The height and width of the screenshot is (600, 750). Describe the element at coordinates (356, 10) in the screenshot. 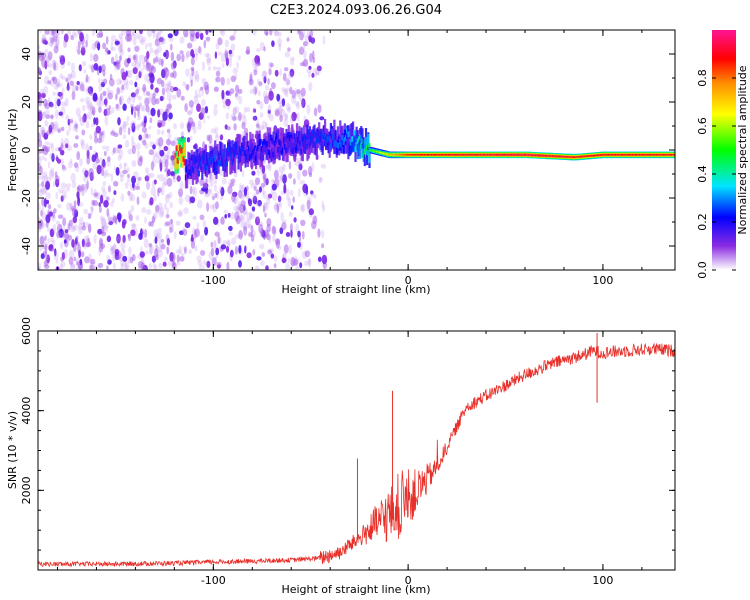

I see `figure-title: C2E3.2024.093.06.26.G04` at that location.